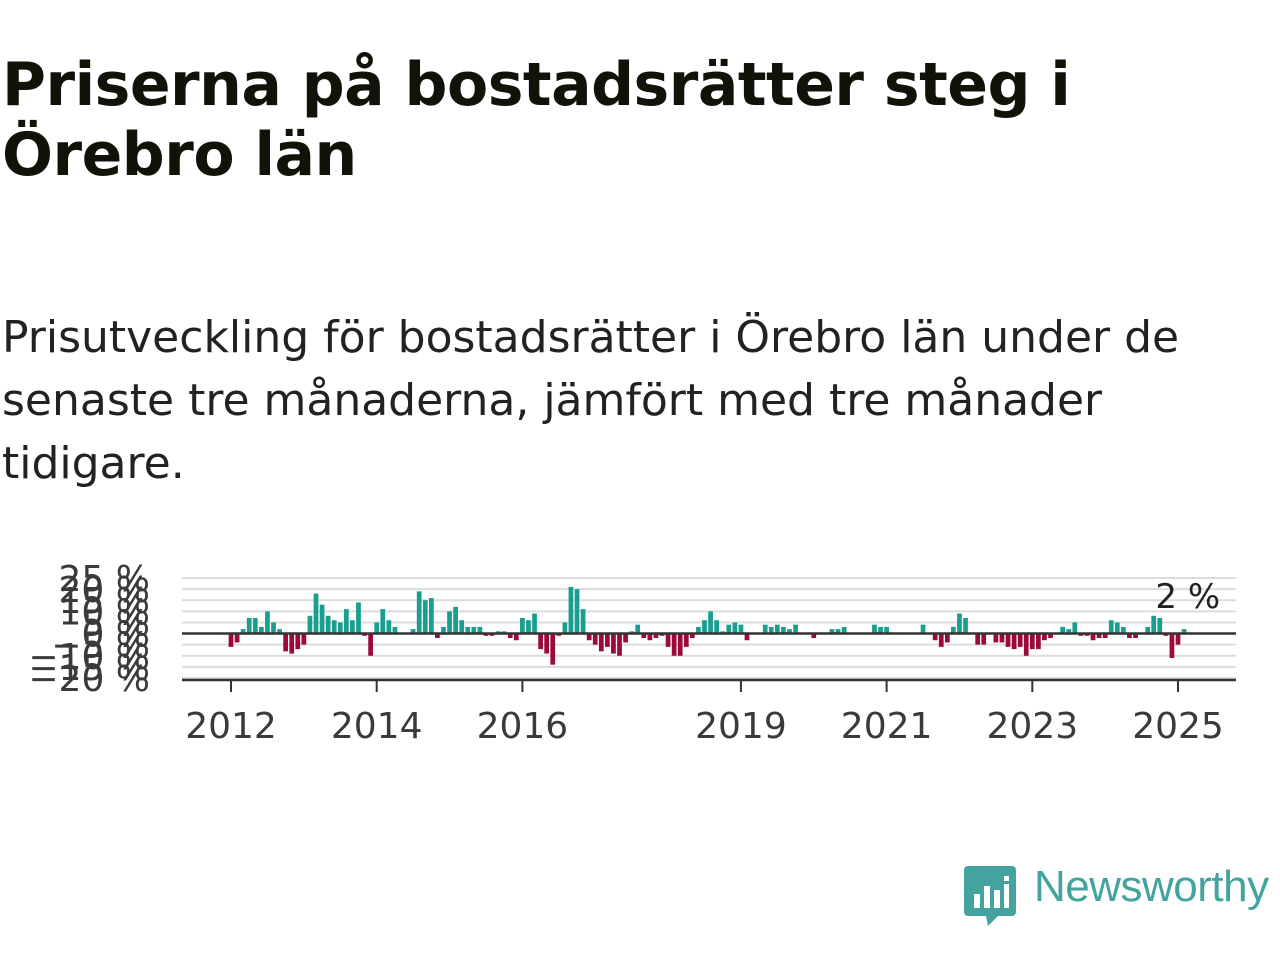 The image size is (1280, 960). What do you see at coordinates (89, 668) in the screenshot?
I see `y-tick-label: −15 %` at bounding box center [89, 668].